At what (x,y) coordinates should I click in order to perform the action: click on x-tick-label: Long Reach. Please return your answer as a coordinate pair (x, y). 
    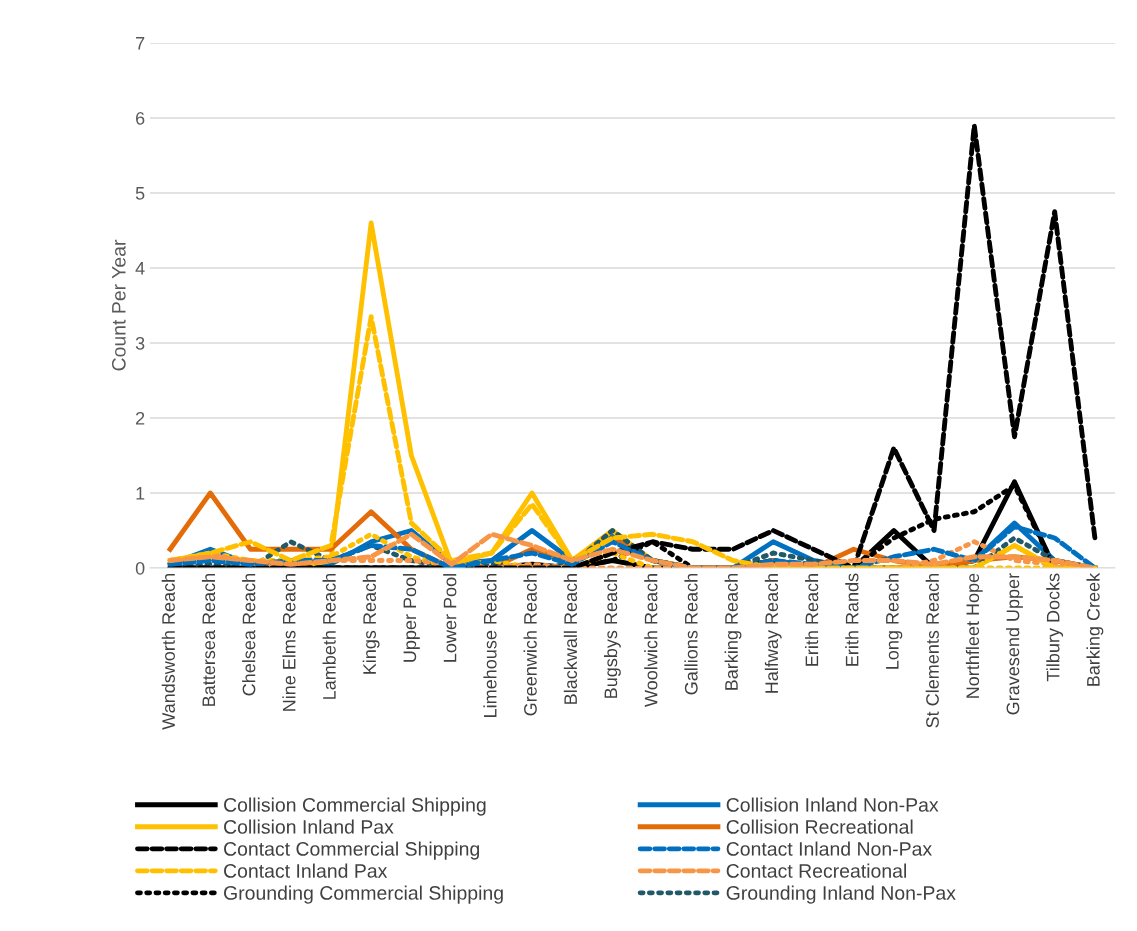
    Looking at the image, I should click on (894, 621).